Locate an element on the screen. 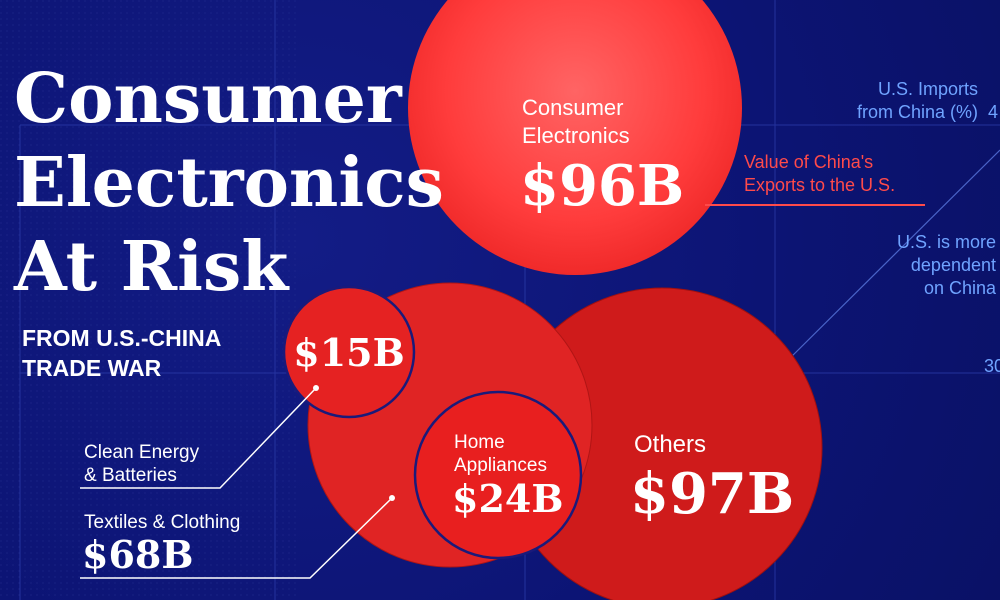 Image resolution: width=1000 pixels, height=600 pixels. axis-tick-top: 4 is located at coordinates (993, 112).